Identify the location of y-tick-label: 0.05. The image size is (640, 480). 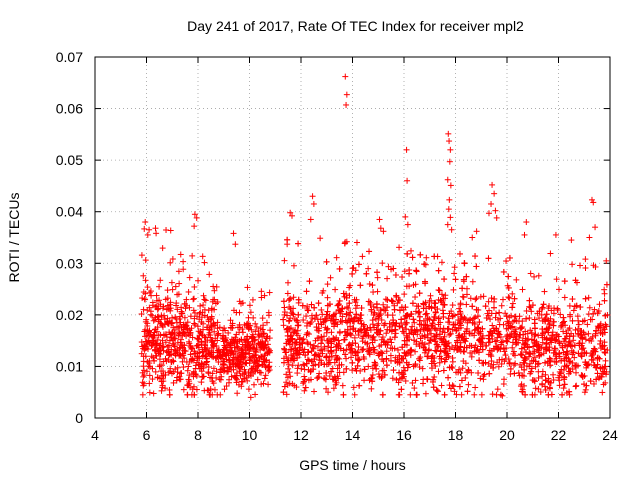
(69, 160).